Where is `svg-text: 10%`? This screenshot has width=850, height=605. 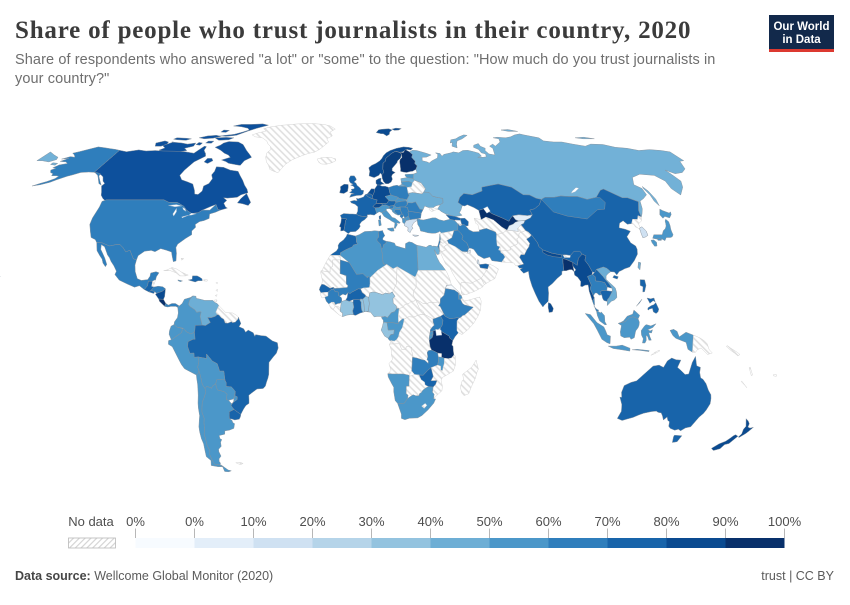 svg-text: 10% is located at coordinates (253, 521).